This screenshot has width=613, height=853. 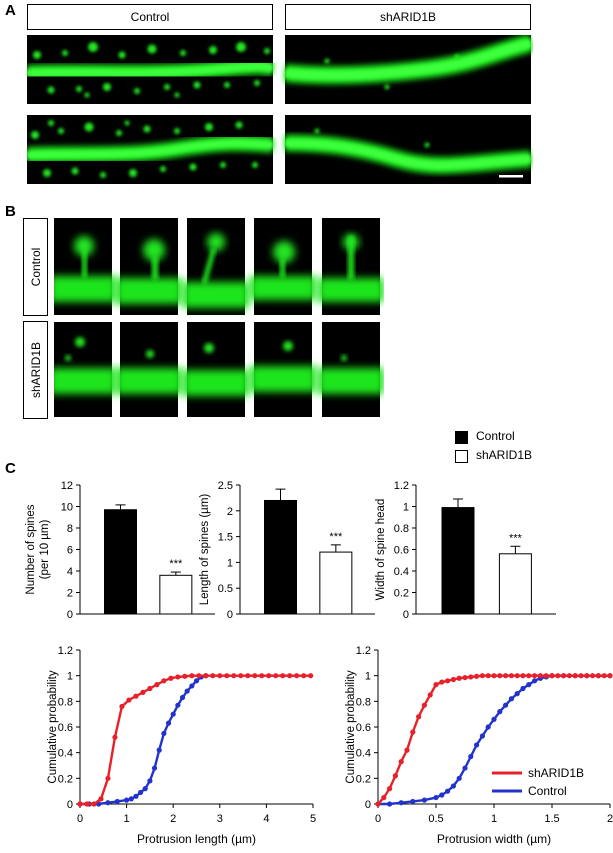 What do you see at coordinates (65, 754) in the screenshot?
I see `chart3-ytick-label-2: 0.4` at bounding box center [65, 754].